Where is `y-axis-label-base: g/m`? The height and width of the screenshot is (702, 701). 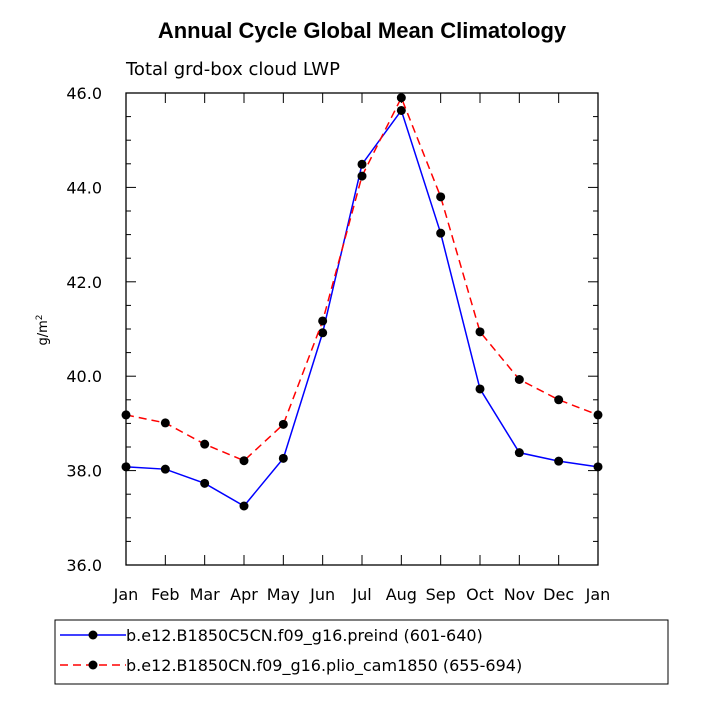
y-axis-label-base: g/m is located at coordinates (43, 332).